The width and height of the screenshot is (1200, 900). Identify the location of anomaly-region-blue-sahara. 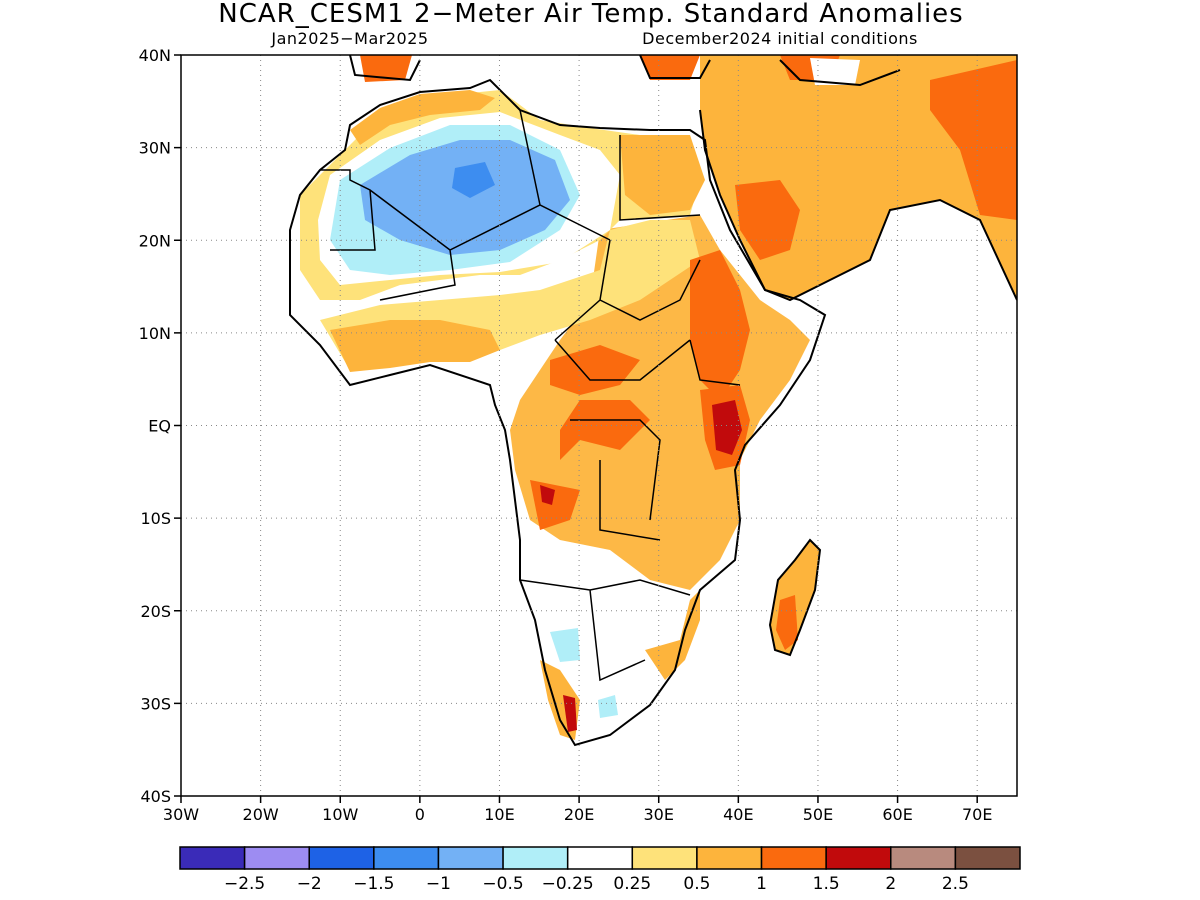
(465, 197).